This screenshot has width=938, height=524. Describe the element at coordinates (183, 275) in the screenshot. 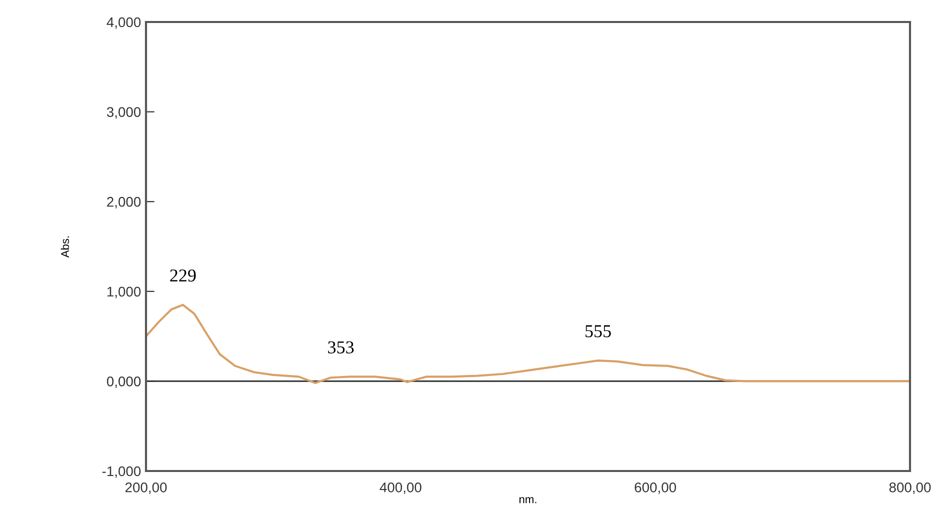

I see `annotation: 229` at that location.